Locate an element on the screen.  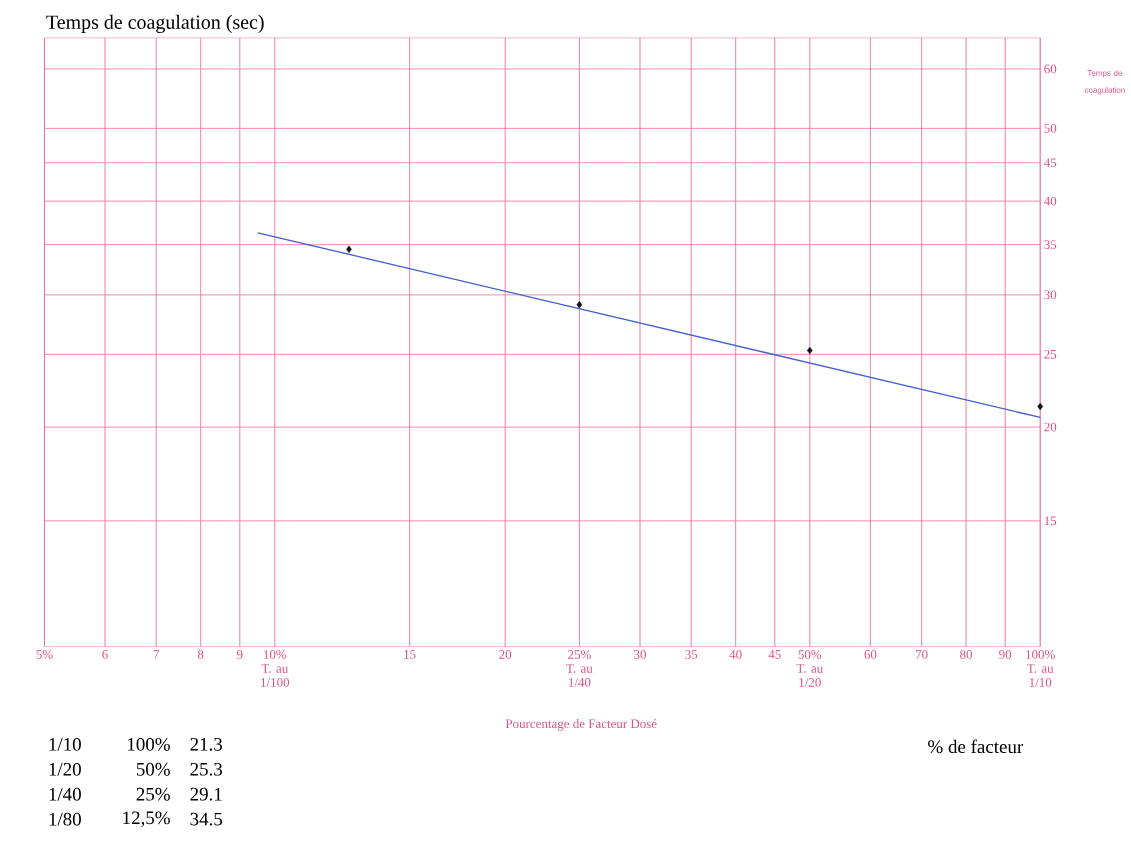
text: 25.3 is located at coordinates (206, 769).